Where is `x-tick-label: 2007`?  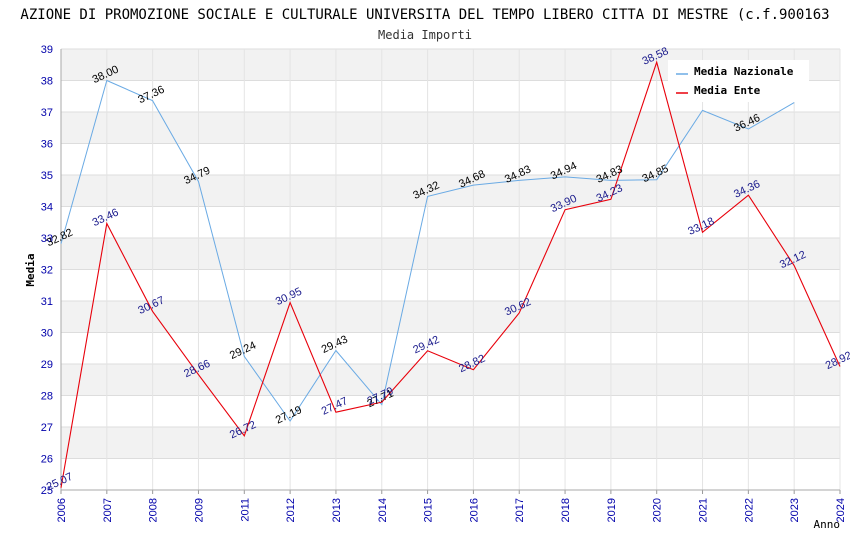 x-tick-label: 2007 is located at coordinates (108, 510).